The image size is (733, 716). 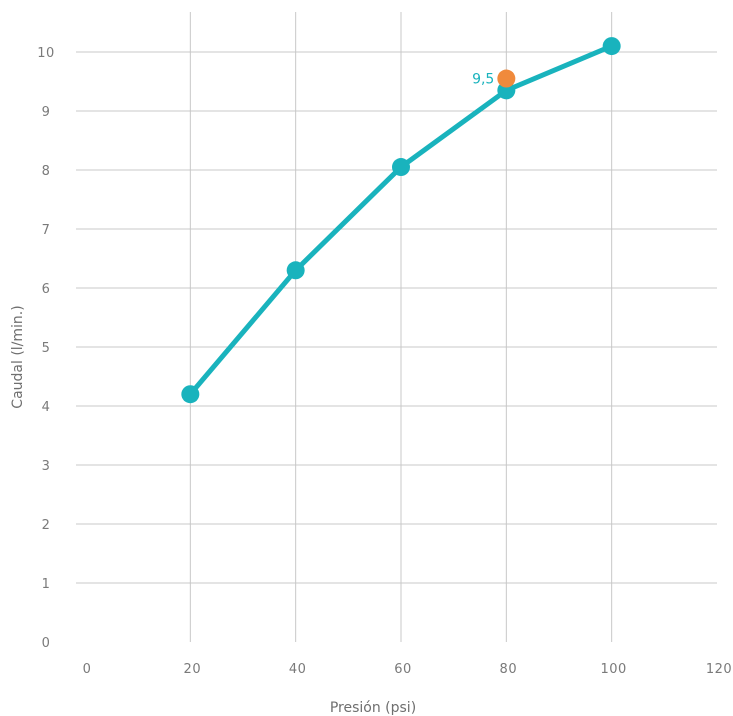 What do you see at coordinates (373, 708) in the screenshot?
I see `x-axis-title: Presión (psi)` at bounding box center [373, 708].